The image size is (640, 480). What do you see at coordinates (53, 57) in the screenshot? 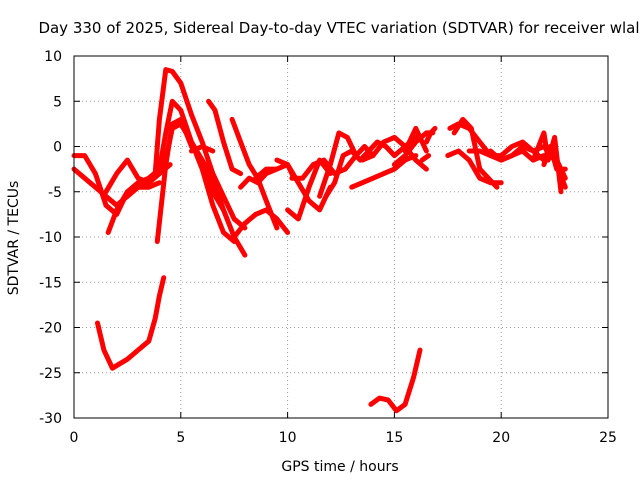
I see `y-tick-label: 10` at bounding box center [53, 57].